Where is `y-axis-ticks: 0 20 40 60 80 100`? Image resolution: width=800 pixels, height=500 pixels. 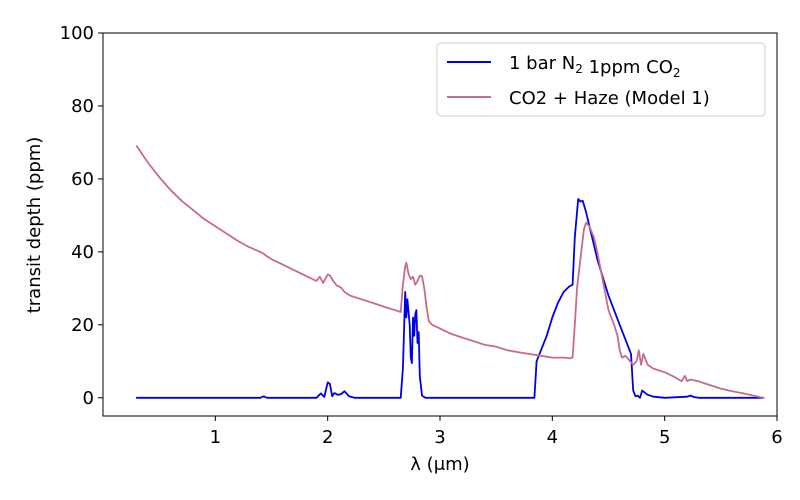 y-axis-ticks: 0 20 40 60 80 100 is located at coordinates (81, 216).